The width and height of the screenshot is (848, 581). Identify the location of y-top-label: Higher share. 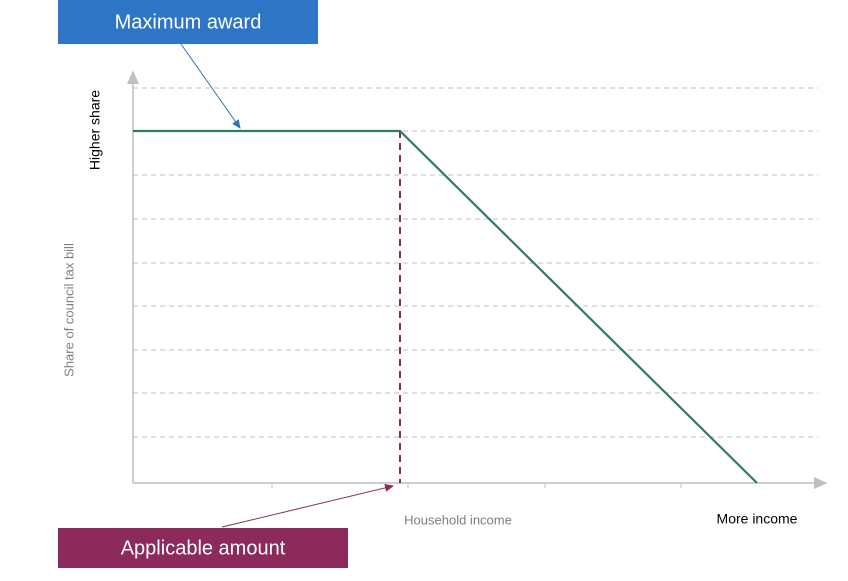
(95, 130).